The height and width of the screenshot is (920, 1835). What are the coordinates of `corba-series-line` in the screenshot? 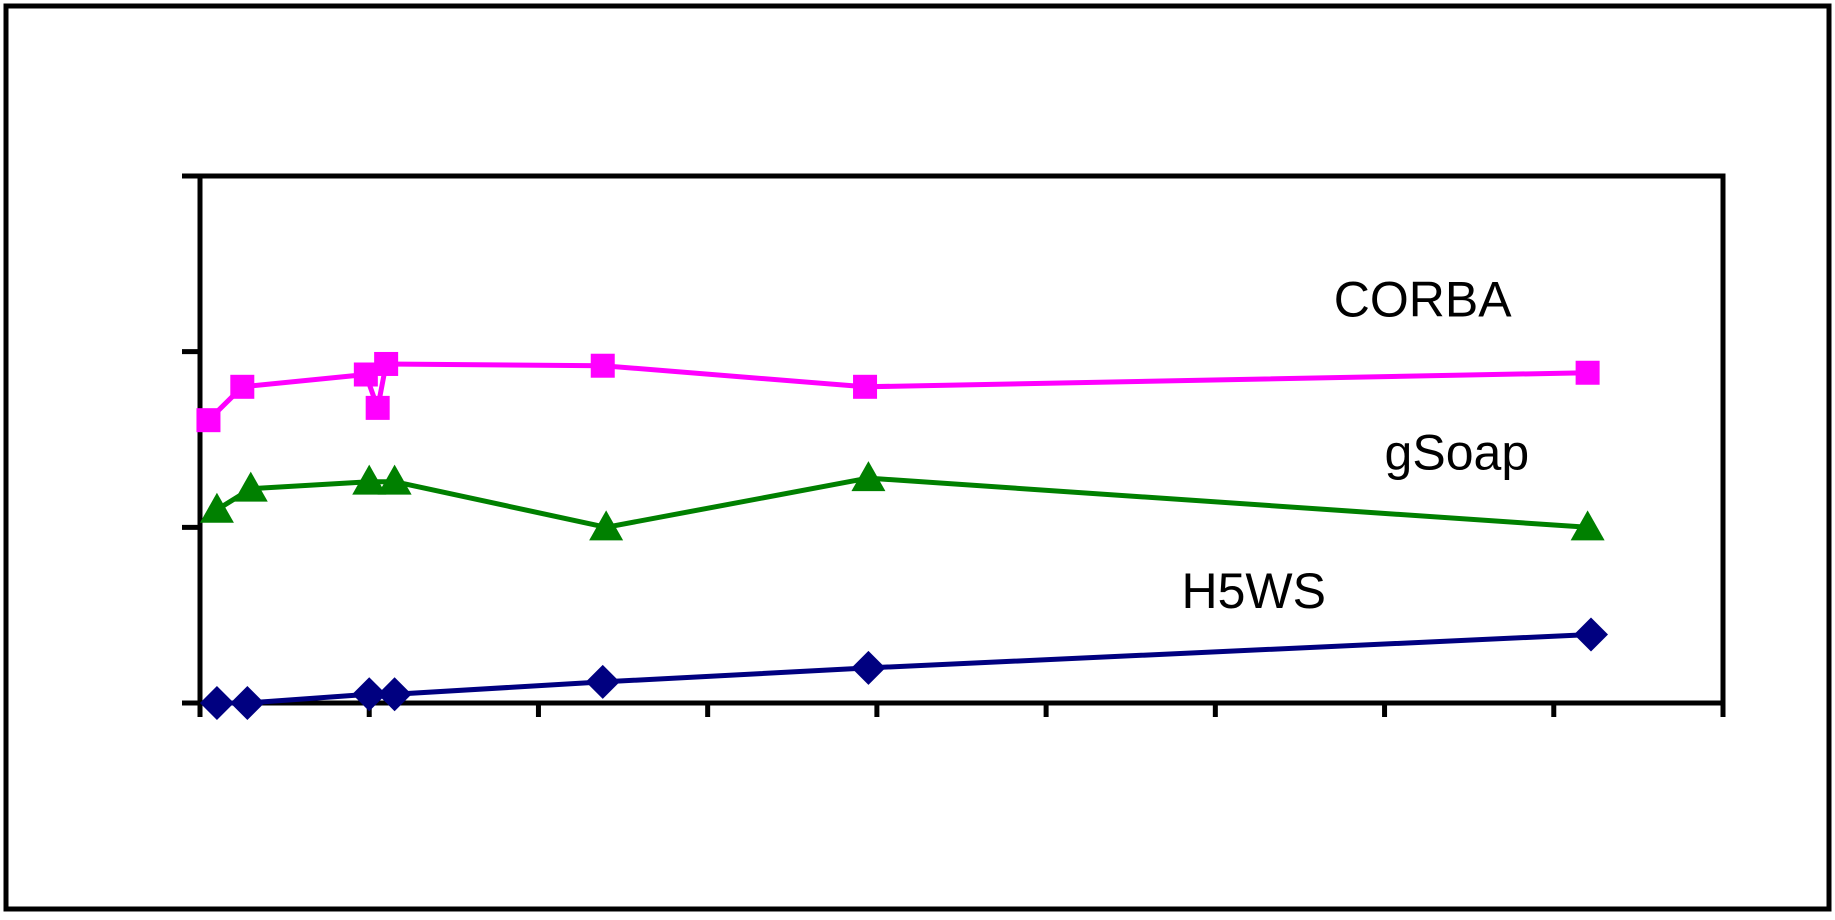 It's located at (897, 391).